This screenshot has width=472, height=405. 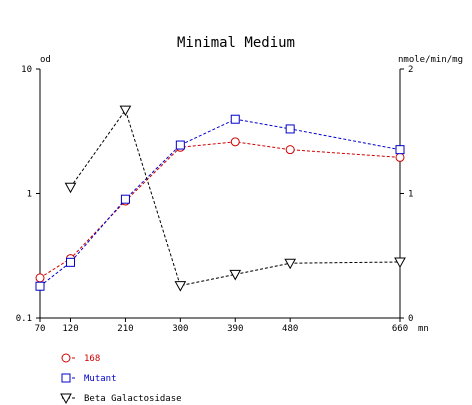 What do you see at coordinates (26, 70) in the screenshot?
I see `left-y-tick-label: 10` at bounding box center [26, 70].